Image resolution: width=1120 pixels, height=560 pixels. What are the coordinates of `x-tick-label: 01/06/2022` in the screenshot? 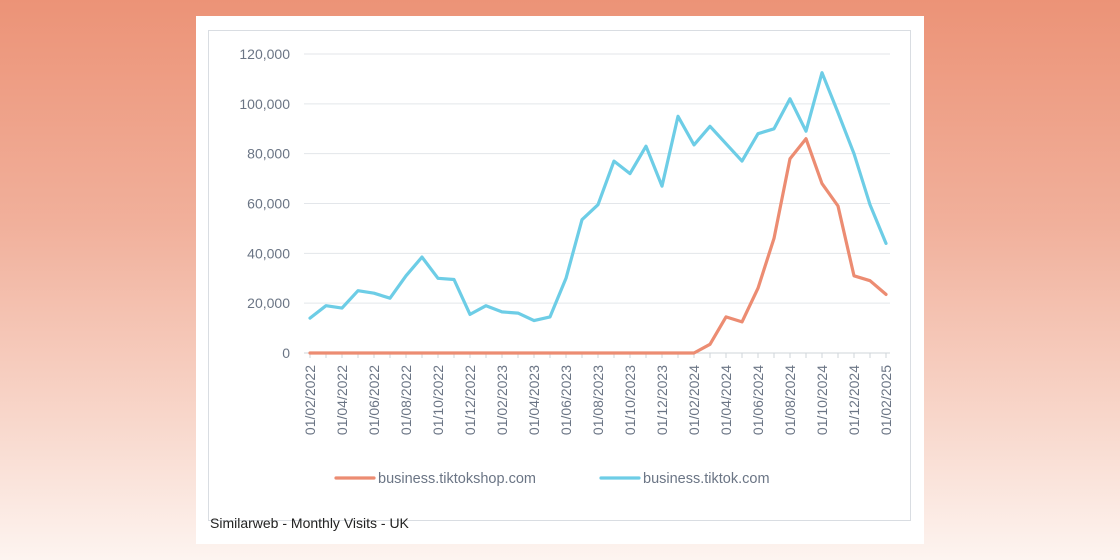 It's located at (374, 400).